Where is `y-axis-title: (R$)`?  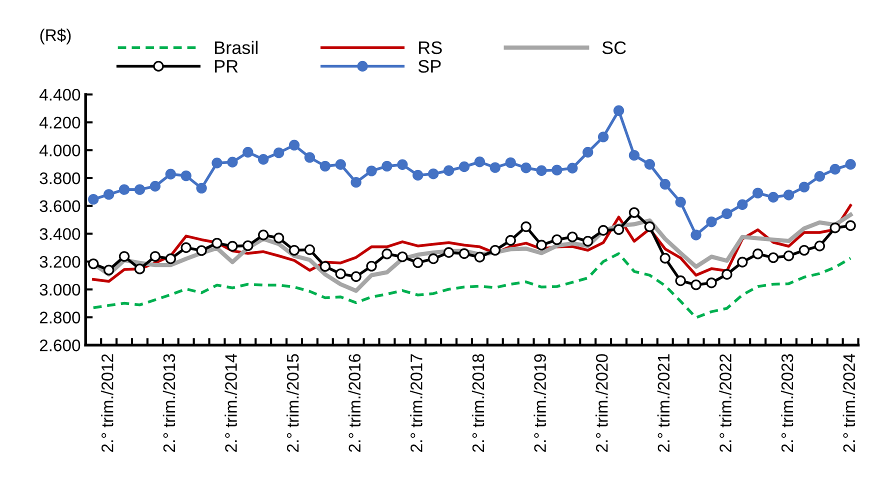 y-axis-title: (R$) is located at coordinates (55, 36).